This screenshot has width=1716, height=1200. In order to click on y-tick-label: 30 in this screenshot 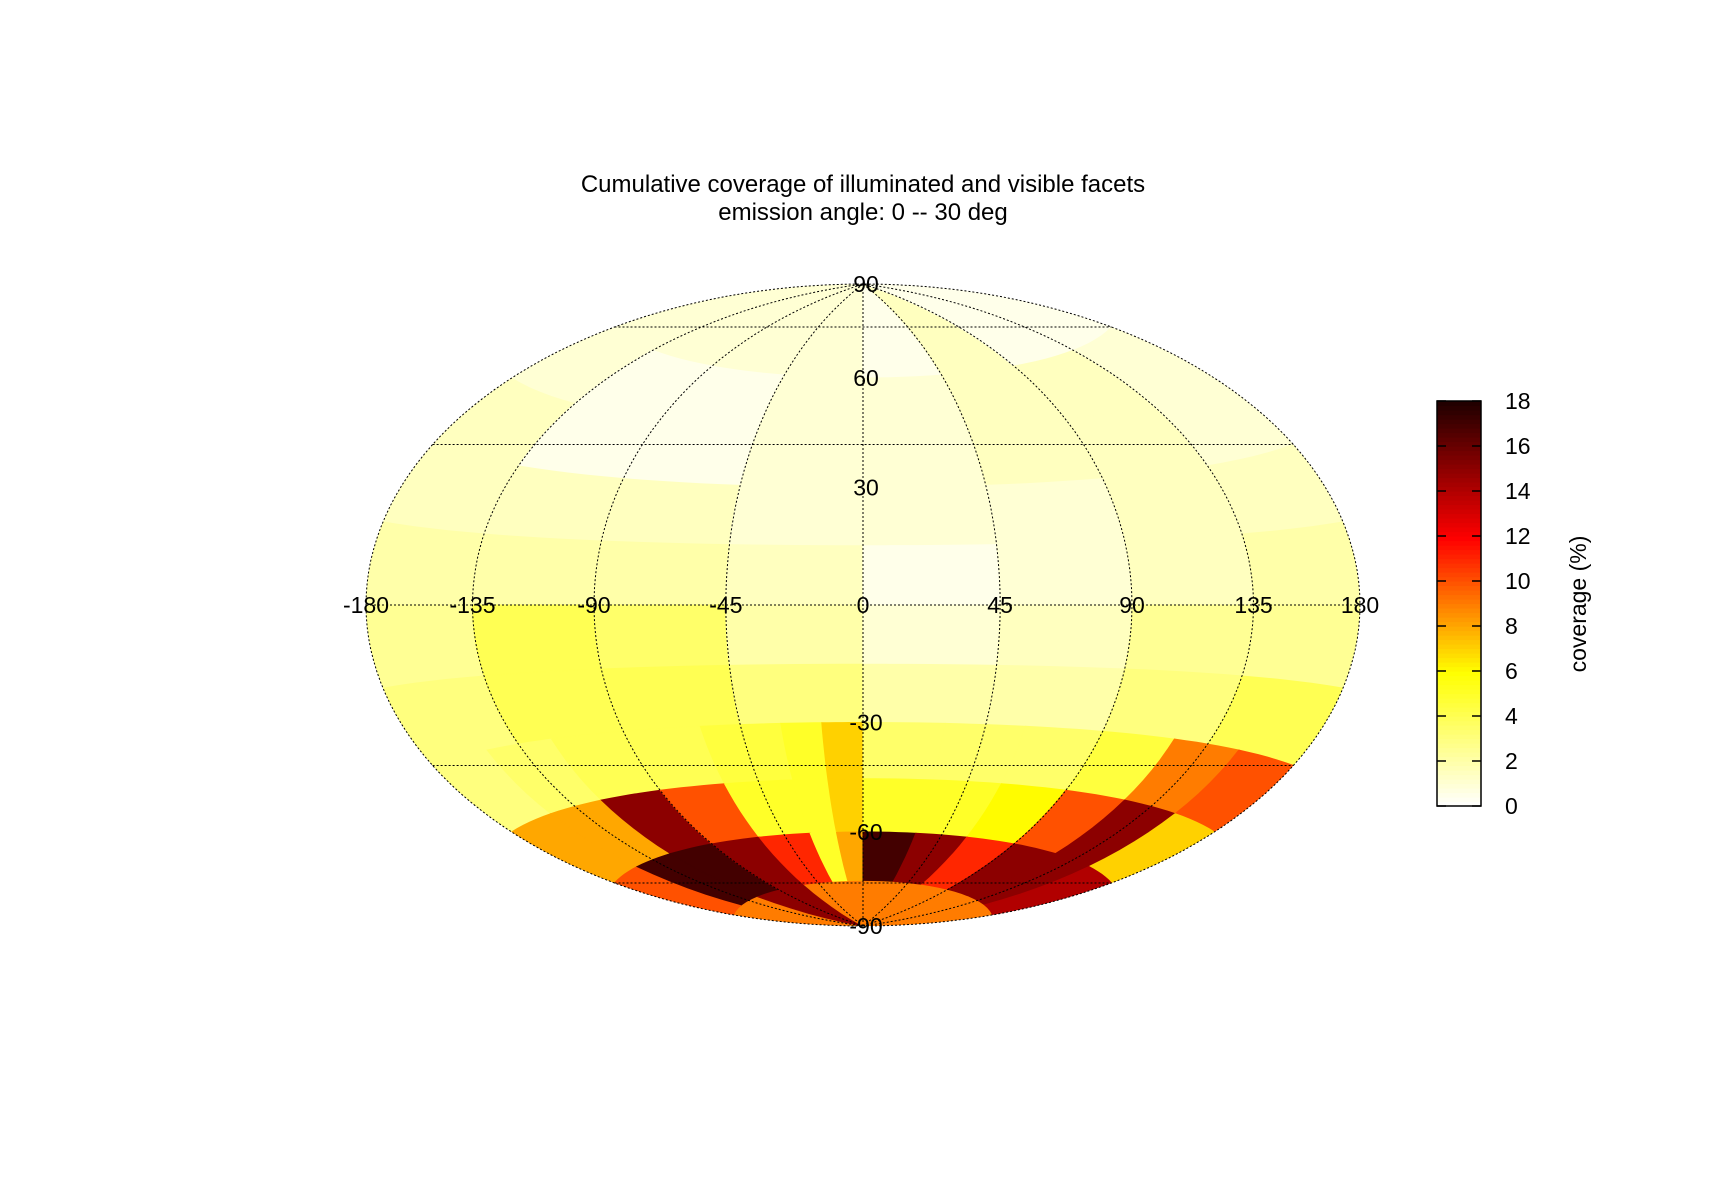, I will do `click(866, 488)`.